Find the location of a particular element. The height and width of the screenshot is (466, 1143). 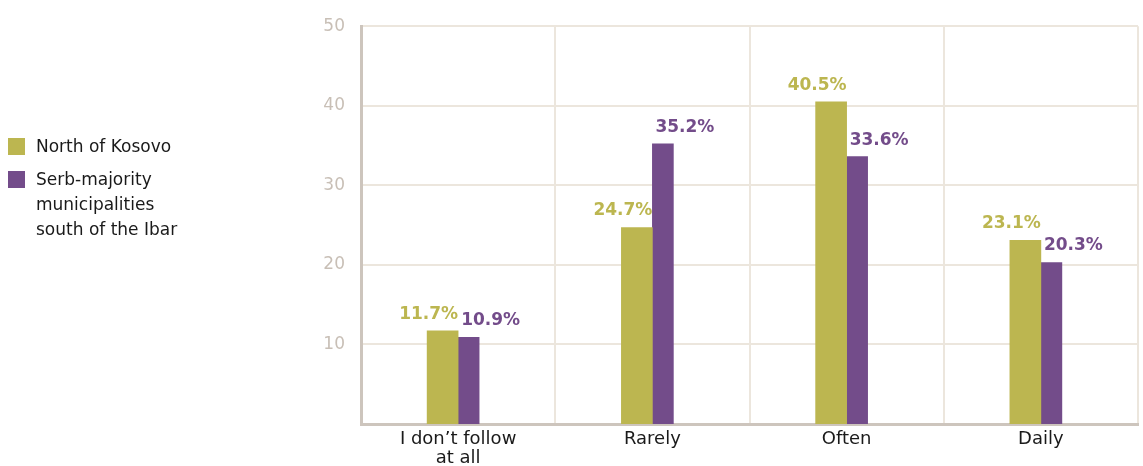

data-label: 35.2% is located at coordinates (685, 125).